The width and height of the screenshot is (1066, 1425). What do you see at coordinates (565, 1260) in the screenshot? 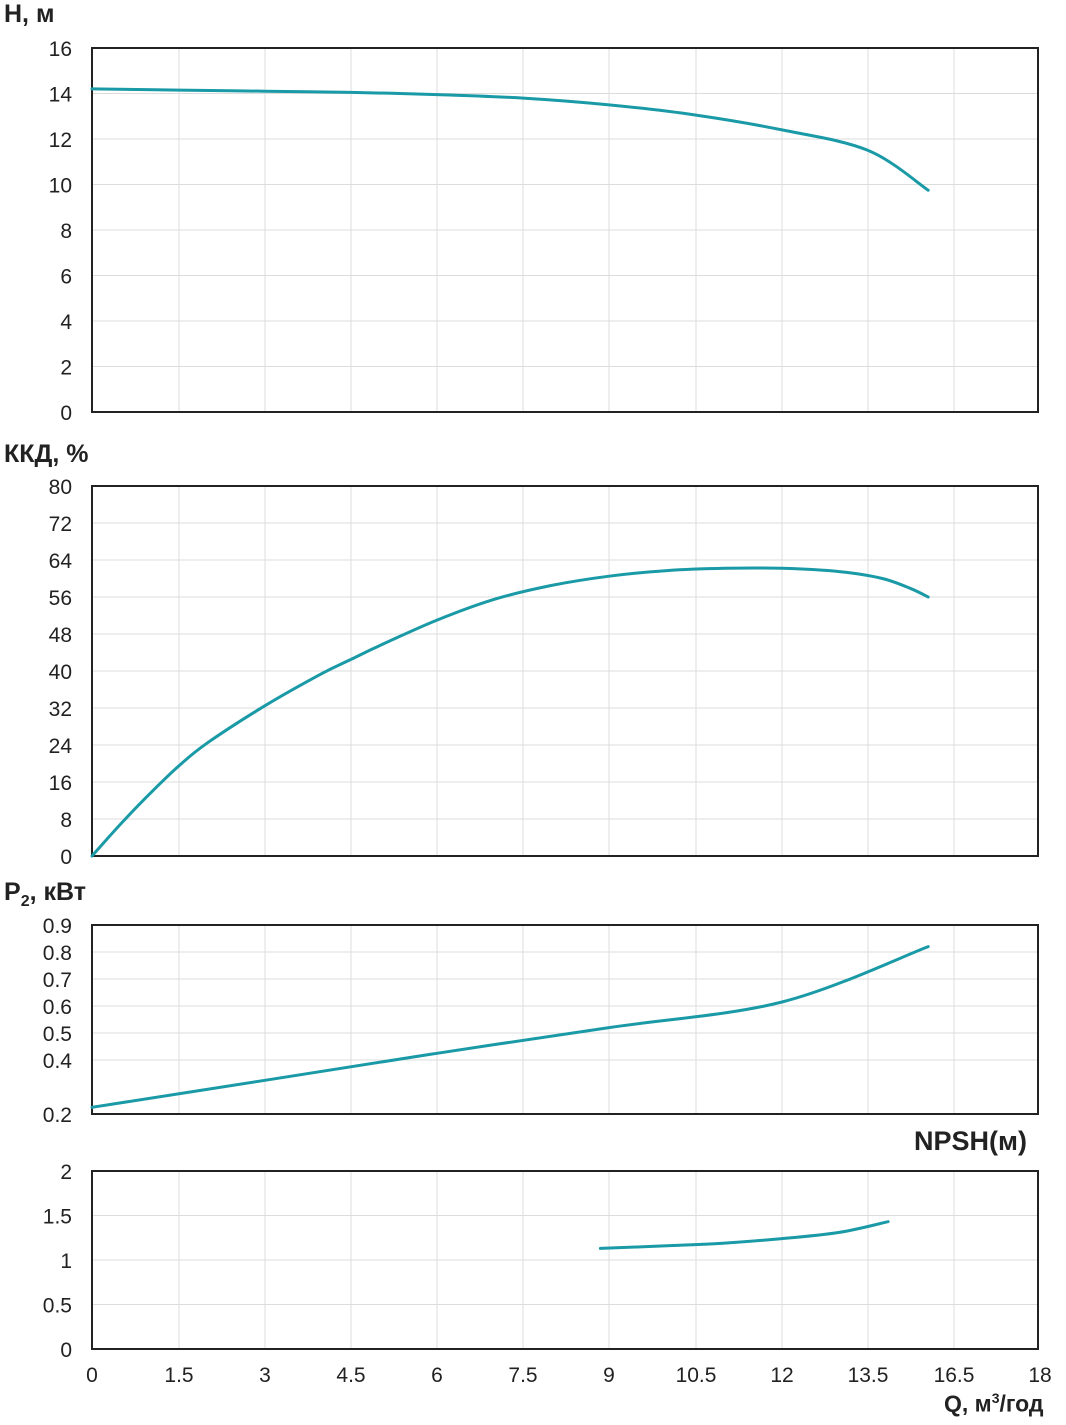
I see `npsh-plot-frame` at bounding box center [565, 1260].